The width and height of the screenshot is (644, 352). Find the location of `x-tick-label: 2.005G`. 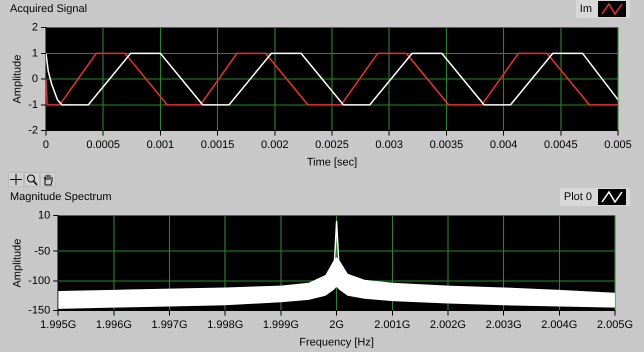

x-tick-label: 2.005G is located at coordinates (615, 325).